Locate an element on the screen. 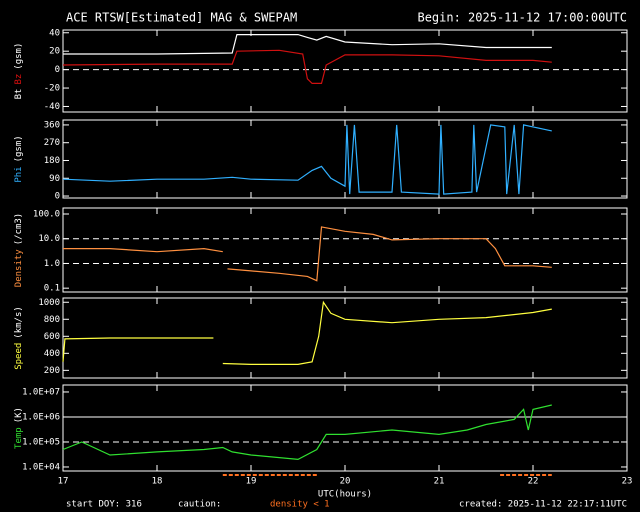 This screenshot has height=512, width=640. y-axis-label: Density (/cm3) is located at coordinates (19, 250).